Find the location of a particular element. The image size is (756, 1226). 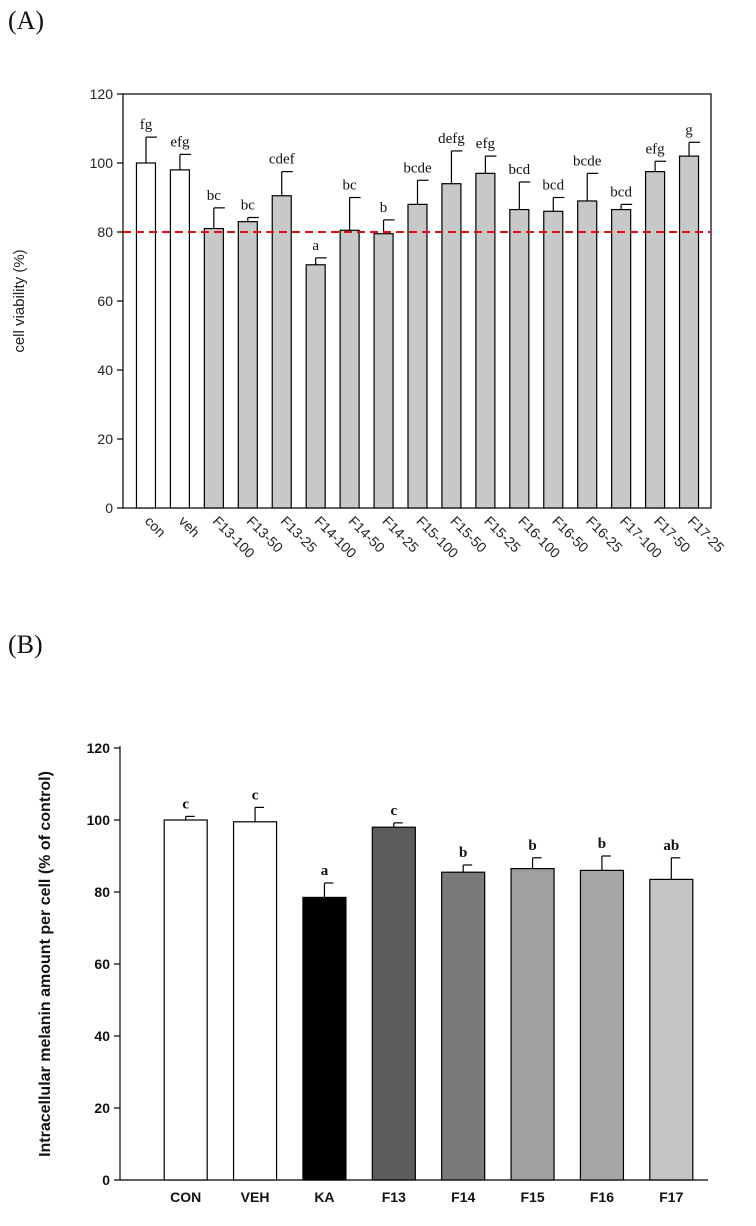

bar-f14 is located at coordinates (463, 1026).